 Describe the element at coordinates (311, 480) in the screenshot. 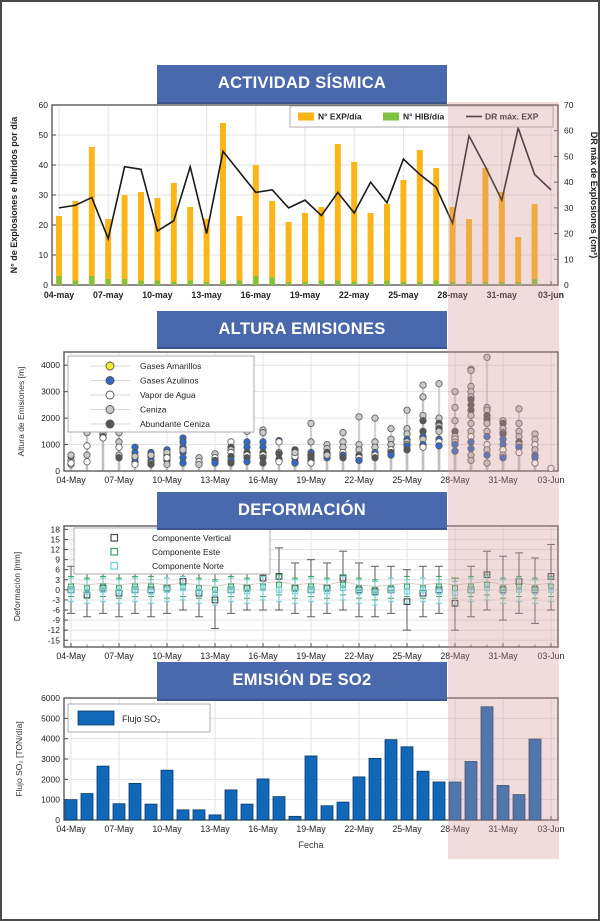

I see `x-tick-label: 19-May` at that location.